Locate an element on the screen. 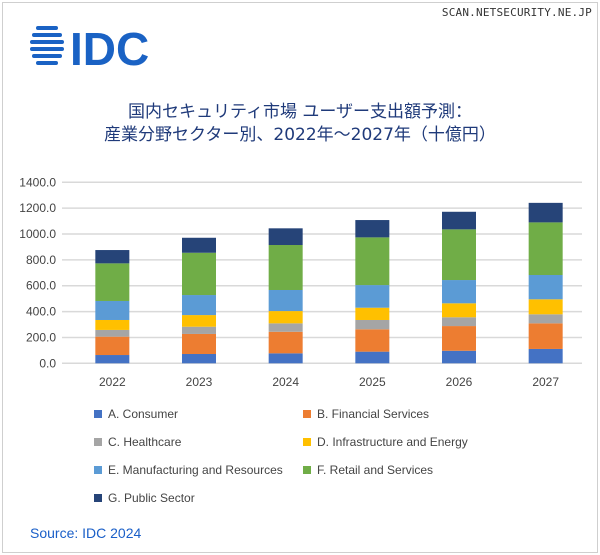 The width and height of the screenshot is (600, 555). legend-item: F. Retail and Services is located at coordinates (368, 470).